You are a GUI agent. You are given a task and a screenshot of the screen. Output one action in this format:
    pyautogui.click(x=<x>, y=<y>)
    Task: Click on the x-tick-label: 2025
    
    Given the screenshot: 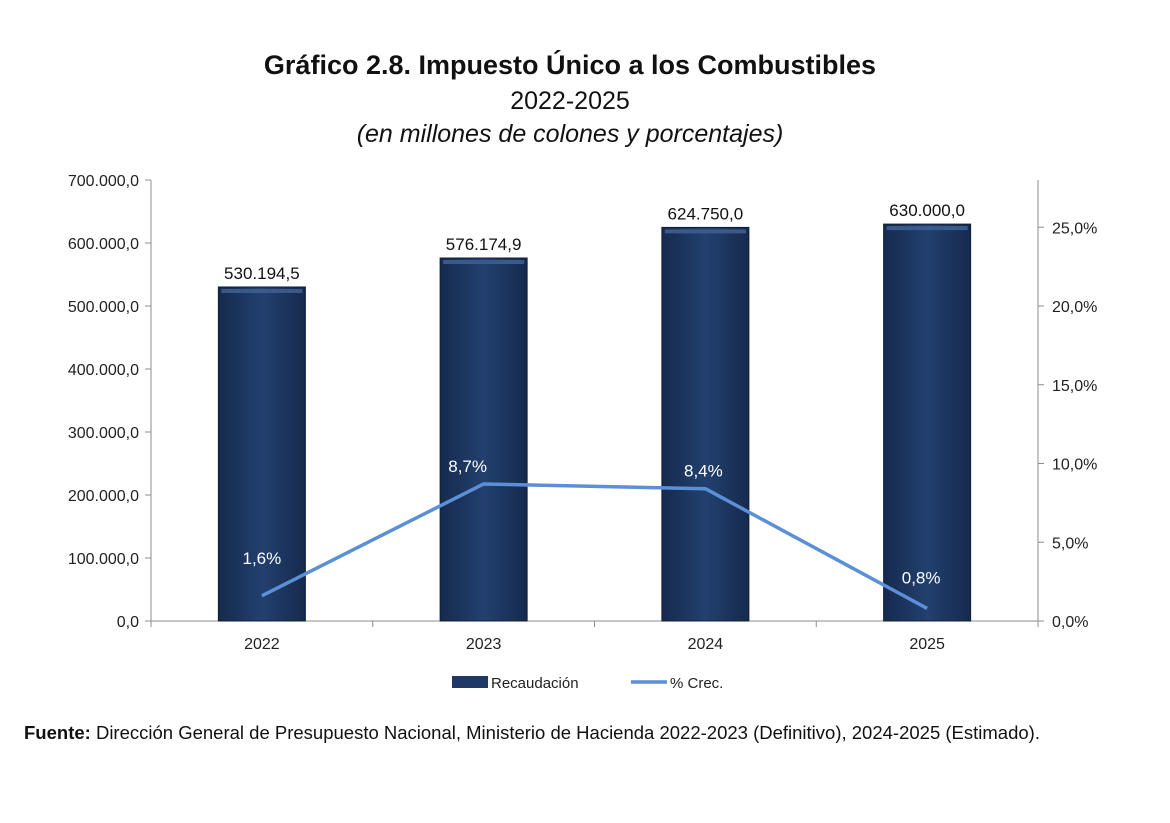 What is the action you would take?
    pyautogui.click(x=927, y=644)
    